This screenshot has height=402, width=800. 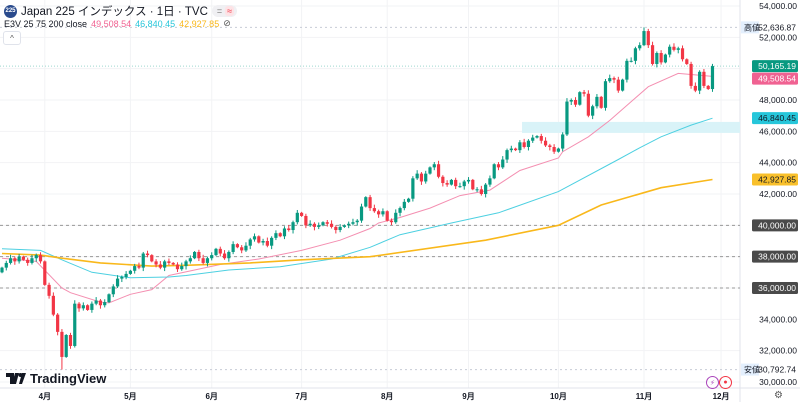 What do you see at coordinates (12, 38) in the screenshot?
I see `collapse-legend-button: ^` at bounding box center [12, 38].